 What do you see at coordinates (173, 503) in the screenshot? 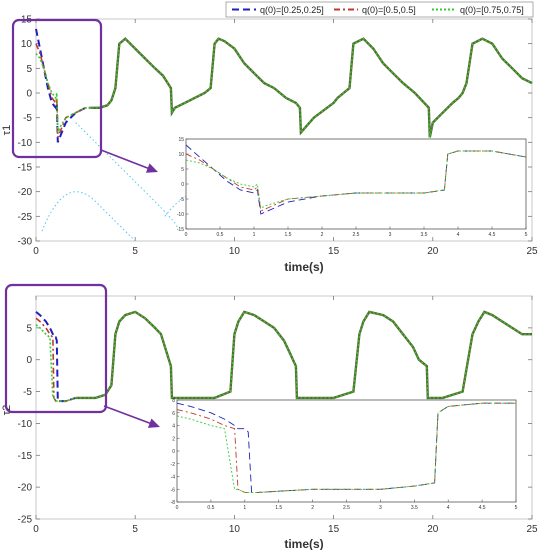
I see `inset-y-tick-label: -8` at bounding box center [173, 503].